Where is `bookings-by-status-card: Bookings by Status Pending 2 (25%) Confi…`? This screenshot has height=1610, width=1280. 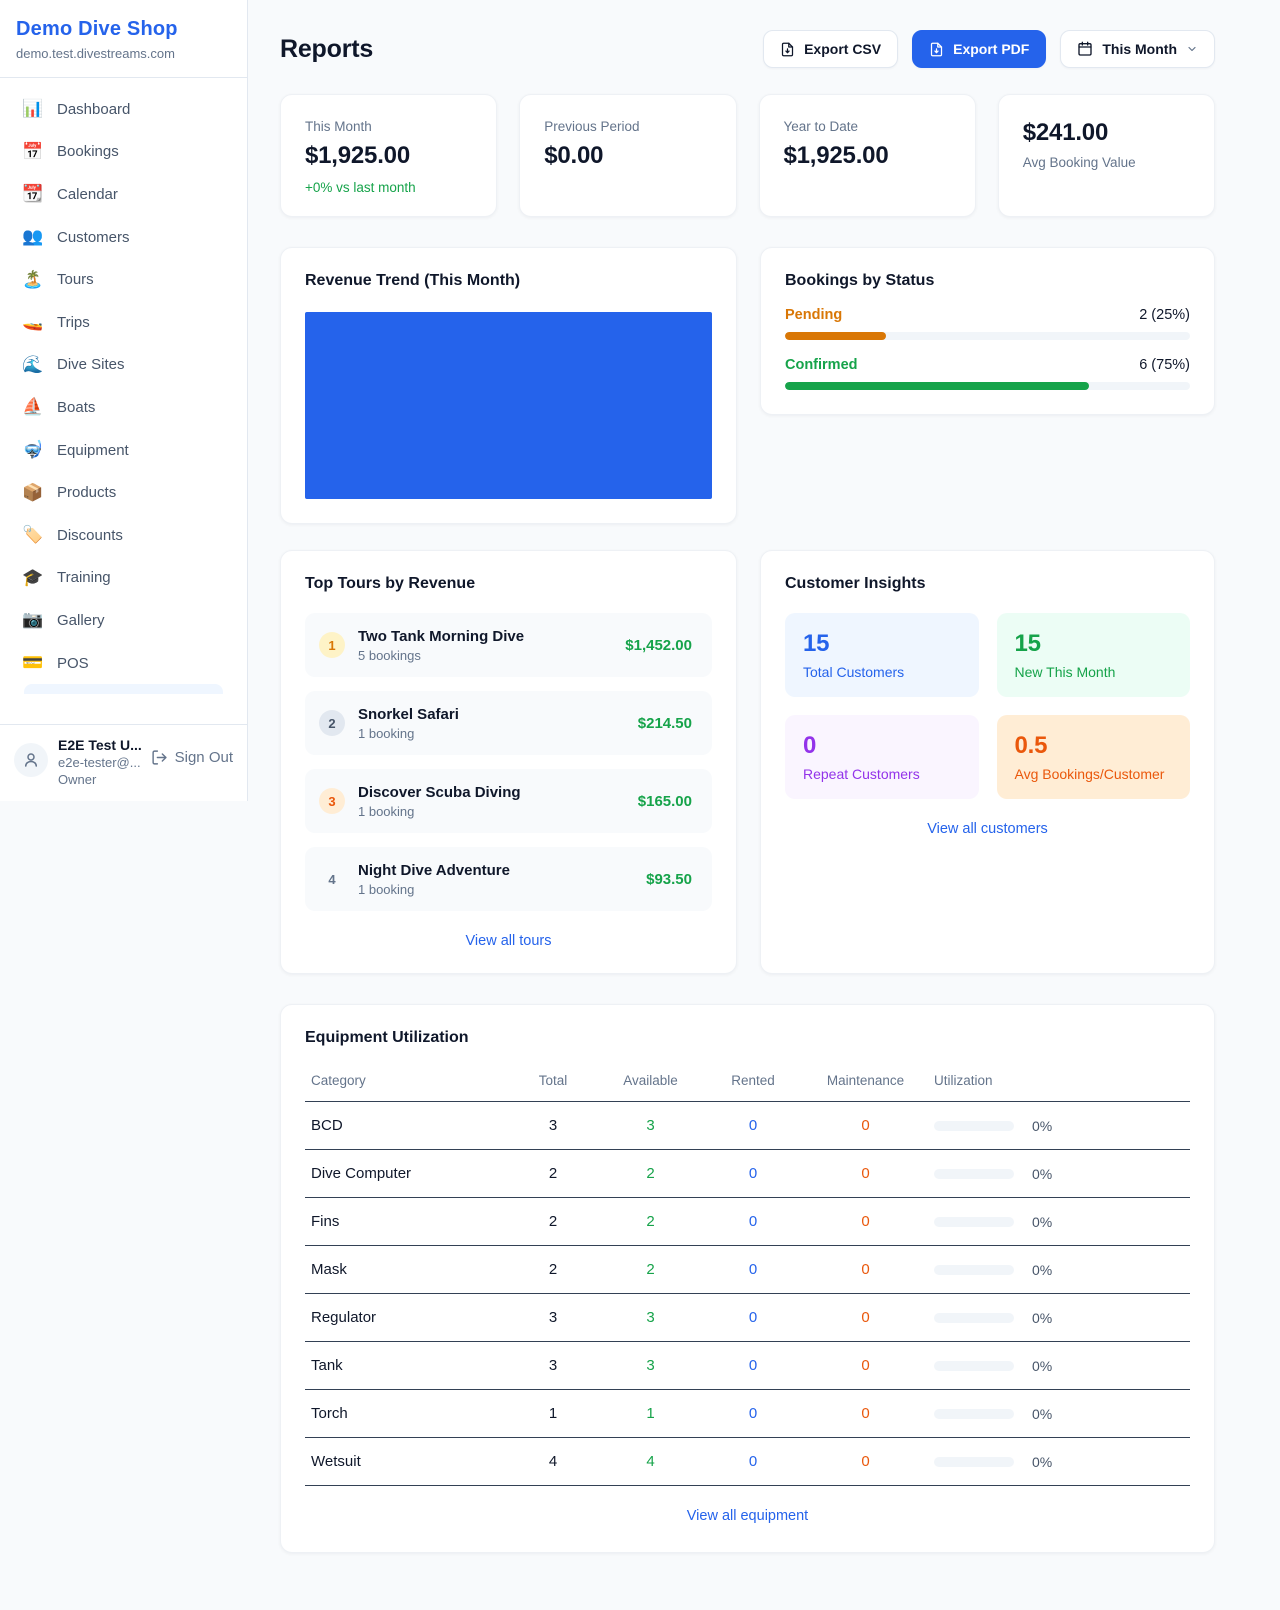 bookings-by-status-card: Bookings by Status Pending 2 (25%) Confi… is located at coordinates (987, 331).